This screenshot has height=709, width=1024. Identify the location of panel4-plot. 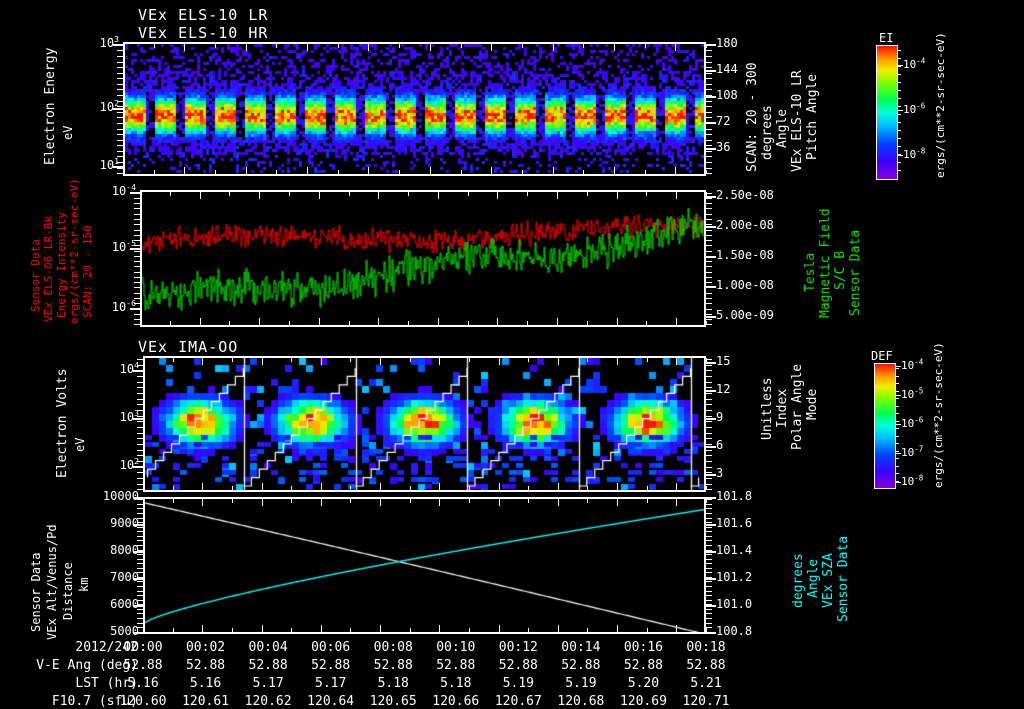
(424, 565).